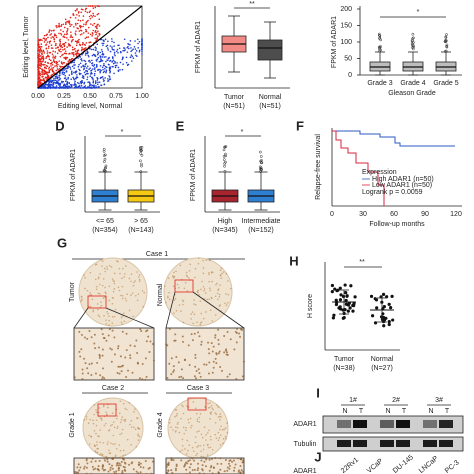 The width and height of the screenshot is (474, 474). What do you see at coordinates (90, 47) in the screenshot?
I see `line` at bounding box center [90, 47].